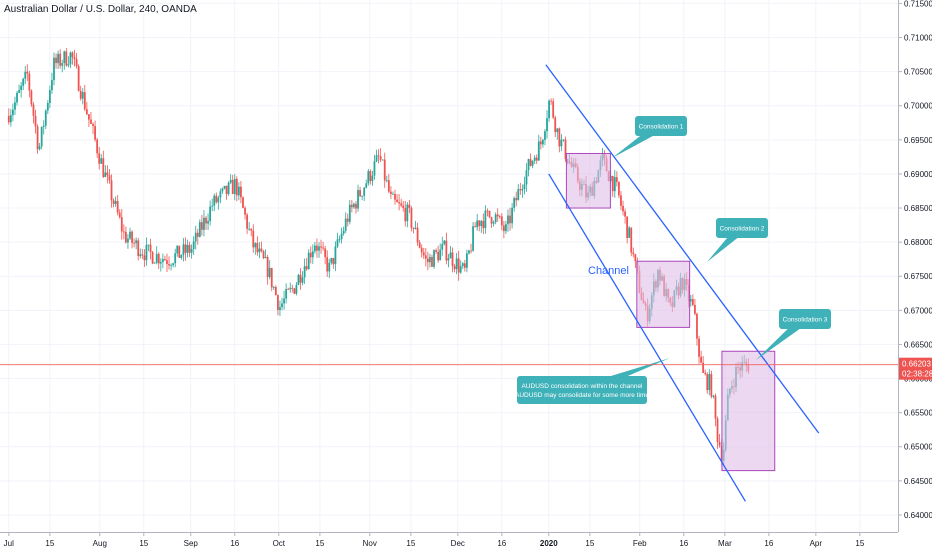 The image size is (932, 555). Describe the element at coordinates (918, 38) in the screenshot. I see `price-tick-label: 0.71000` at that location.